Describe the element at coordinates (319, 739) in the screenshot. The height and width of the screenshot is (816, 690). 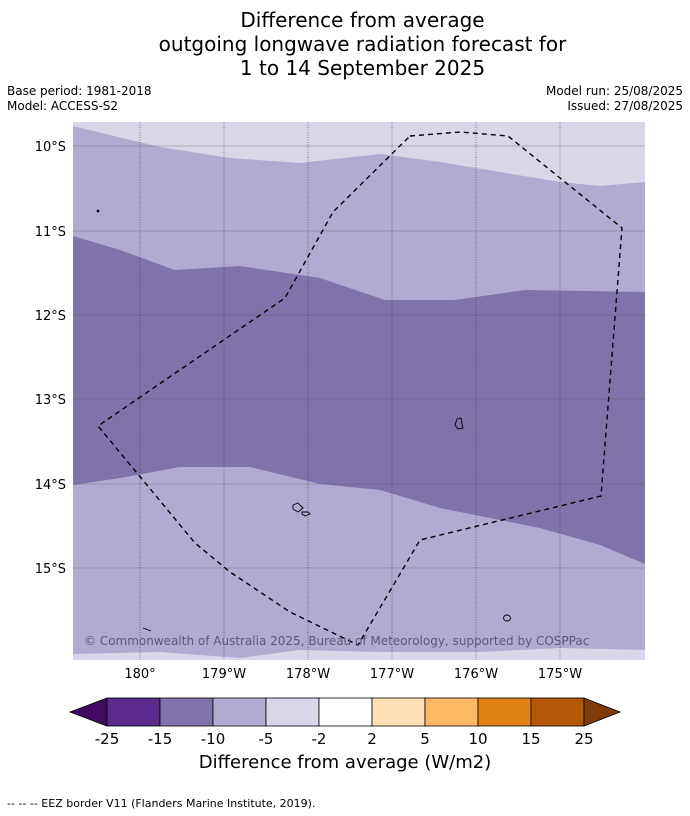
I see `colorbar-tick-label: -2` at that location.